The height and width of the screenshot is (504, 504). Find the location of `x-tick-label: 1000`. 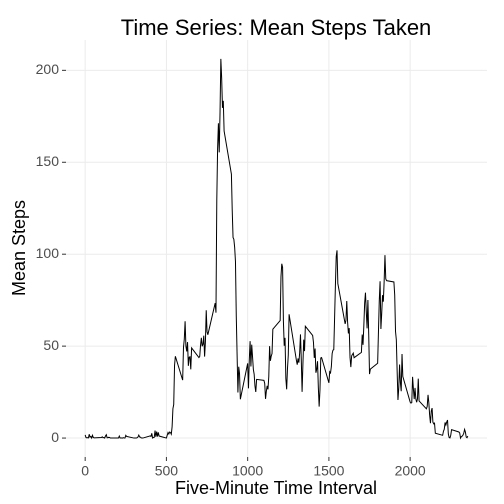

x-tick-label: 1000 is located at coordinates (247, 471).